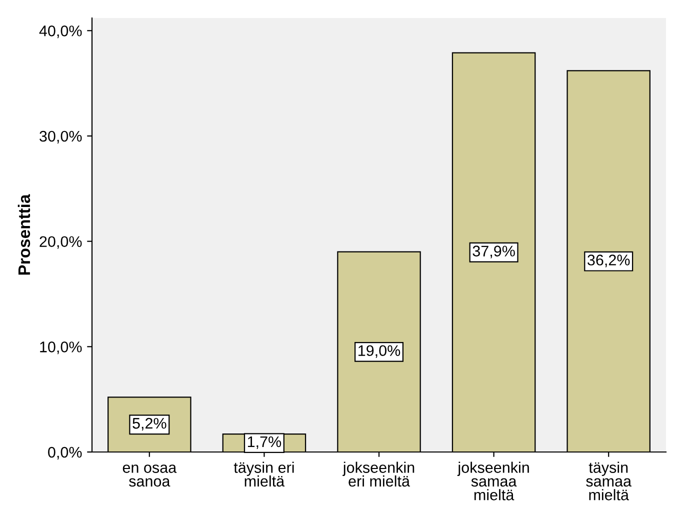 The image size is (677, 521). I want to click on y-tick-label: 10,0%, so click(61, 348).